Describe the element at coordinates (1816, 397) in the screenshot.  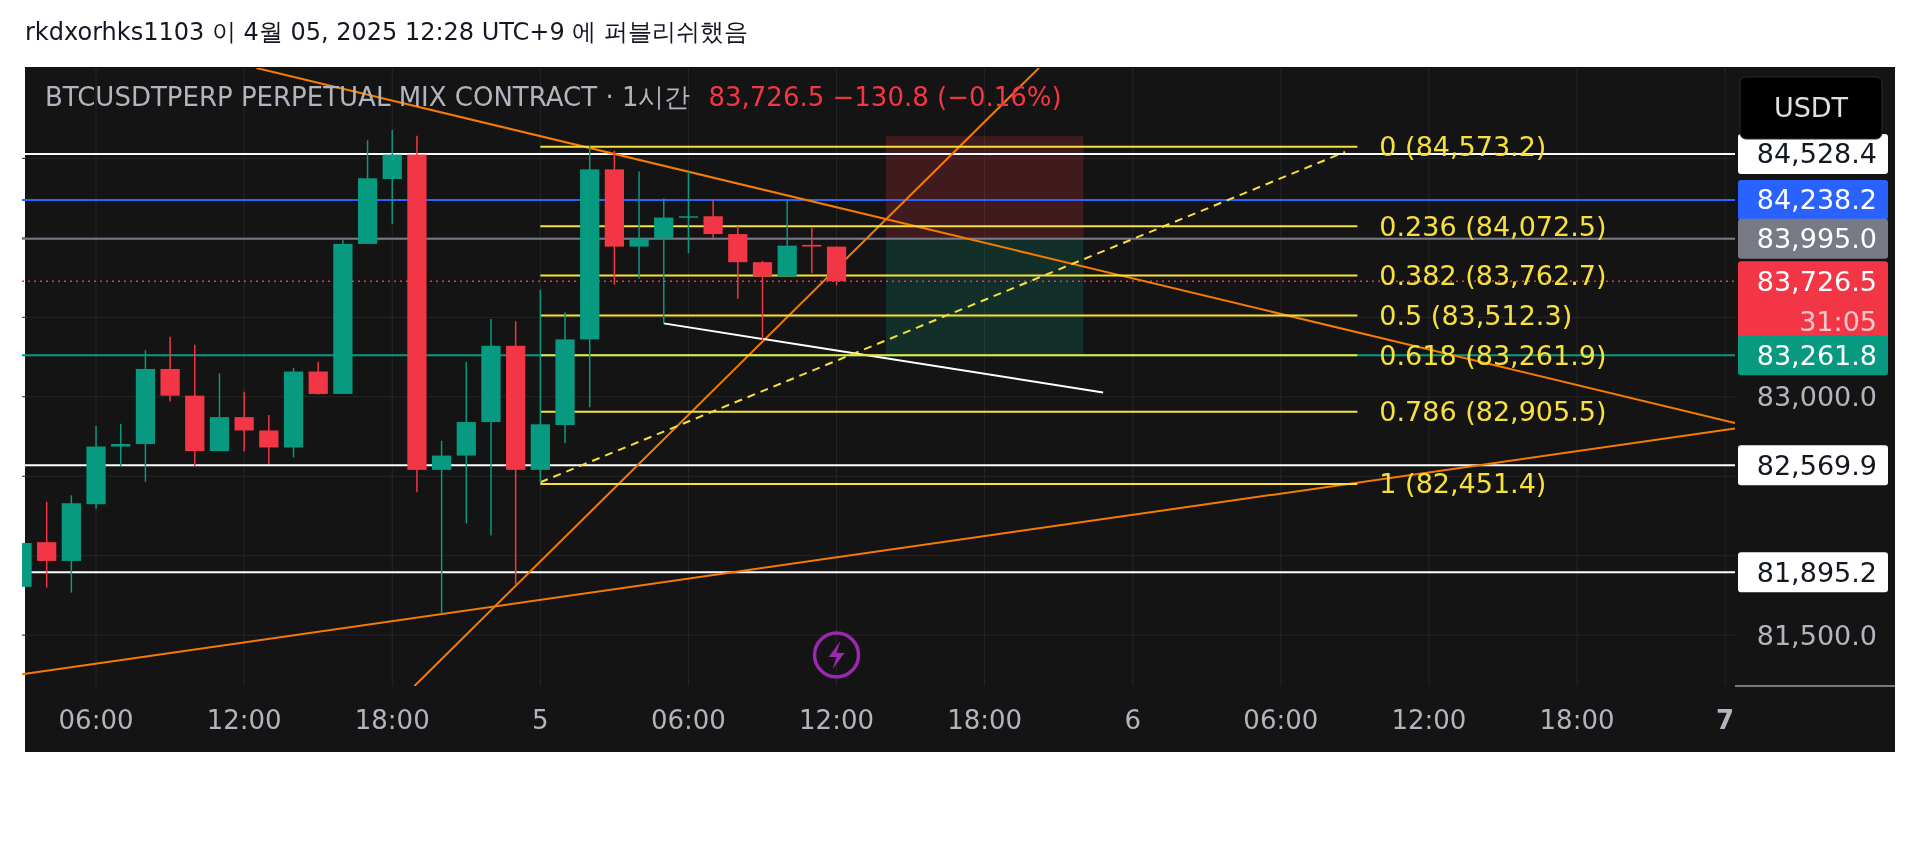
I see `y-tick-label: 83,000.0` at that location.